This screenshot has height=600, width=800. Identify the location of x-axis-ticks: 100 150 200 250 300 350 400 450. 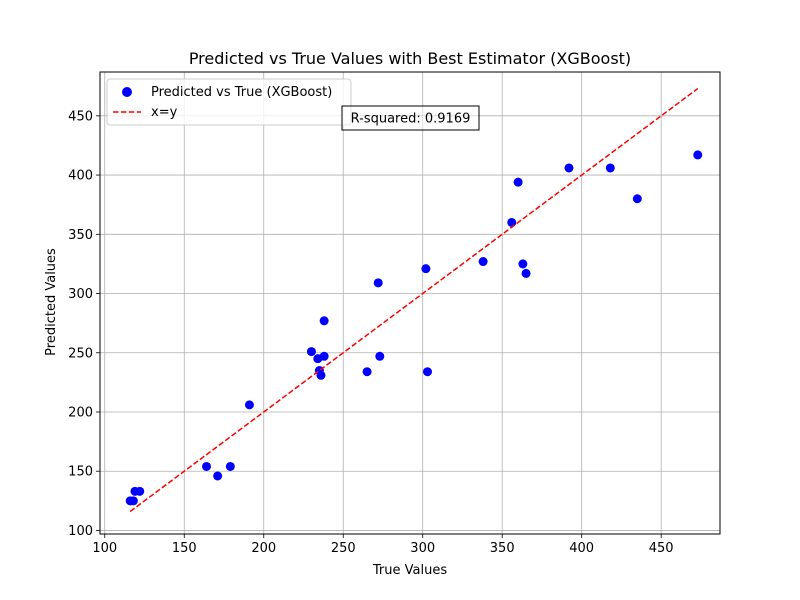
(383, 545).